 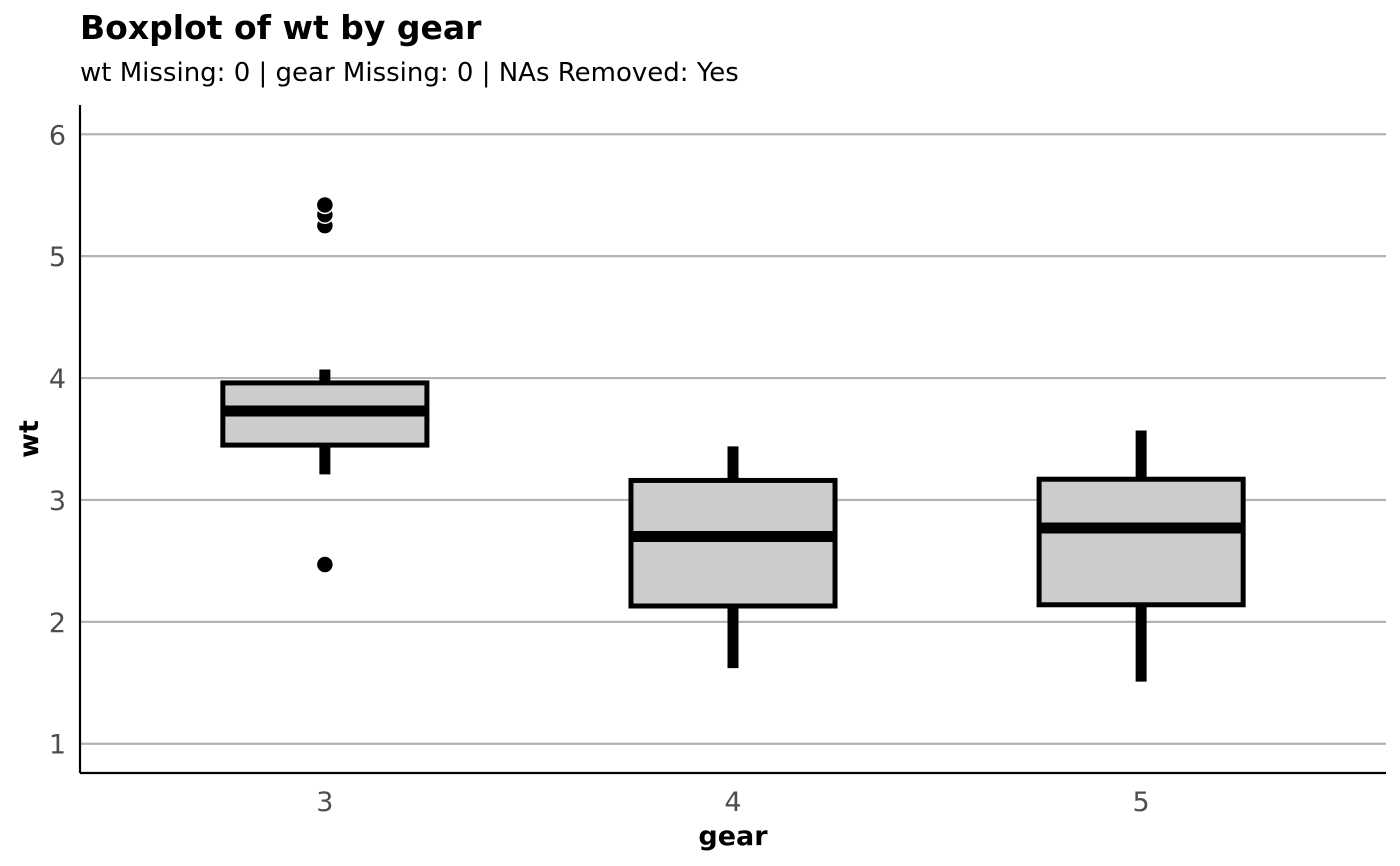 I want to click on x-axis-title: gear, so click(x=733, y=836).